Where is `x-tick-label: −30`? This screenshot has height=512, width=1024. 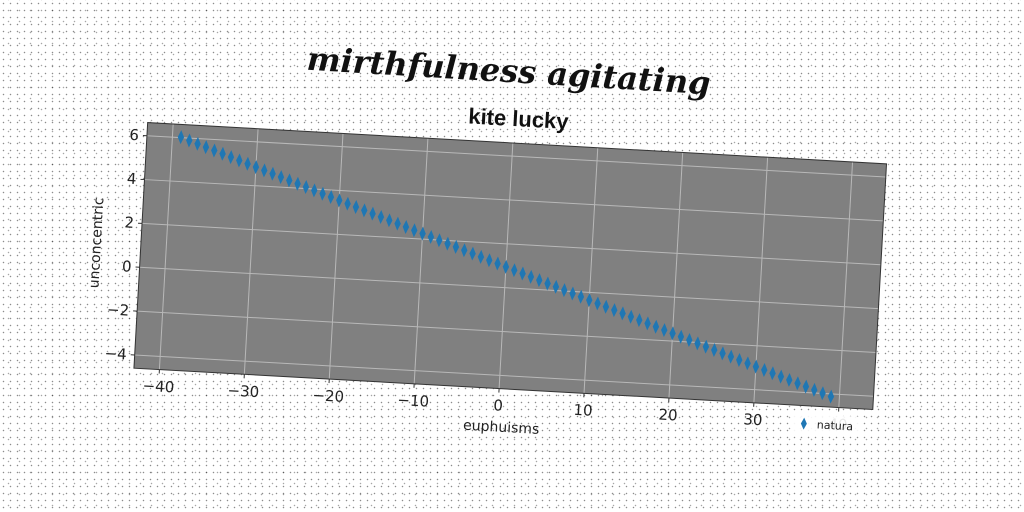
x-tick-label: −30 is located at coordinates (243, 391).